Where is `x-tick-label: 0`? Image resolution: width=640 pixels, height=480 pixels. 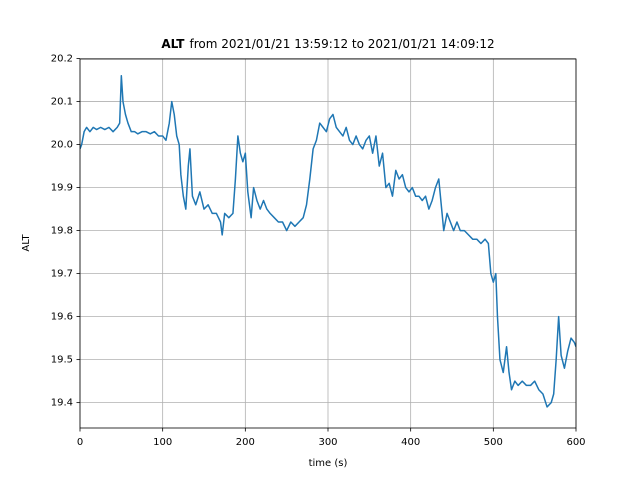 x-tick-label: 0 is located at coordinates (80, 442).